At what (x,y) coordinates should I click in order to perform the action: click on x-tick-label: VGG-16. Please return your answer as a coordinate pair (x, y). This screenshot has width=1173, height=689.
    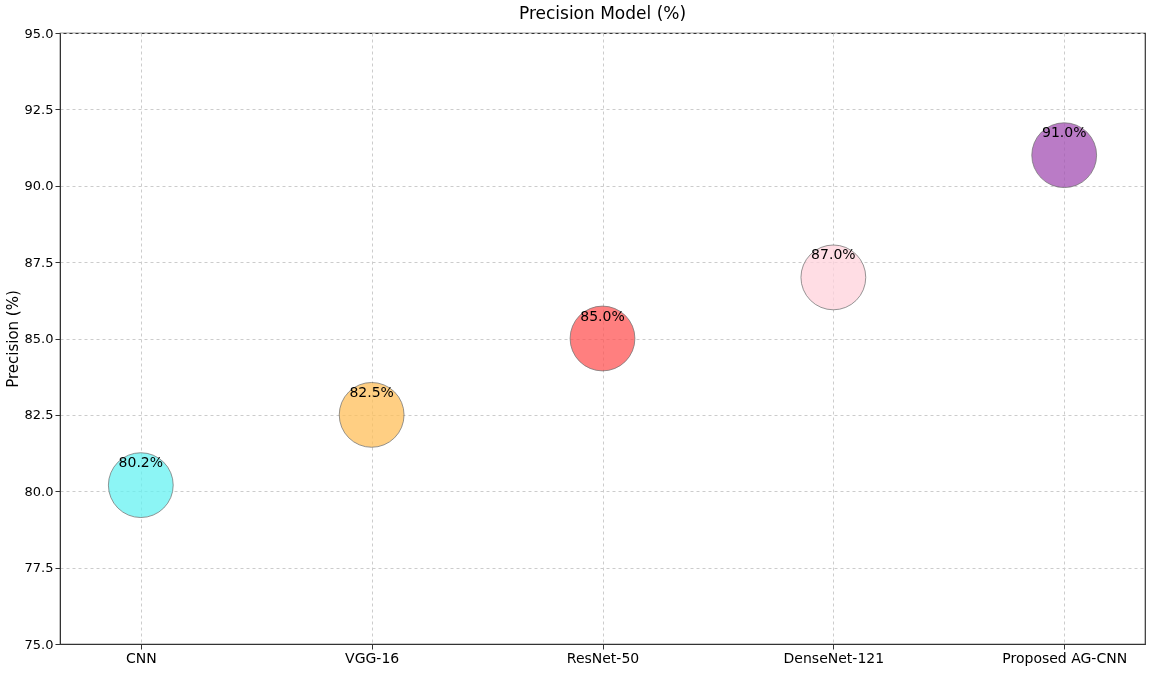
    Looking at the image, I should click on (372, 657).